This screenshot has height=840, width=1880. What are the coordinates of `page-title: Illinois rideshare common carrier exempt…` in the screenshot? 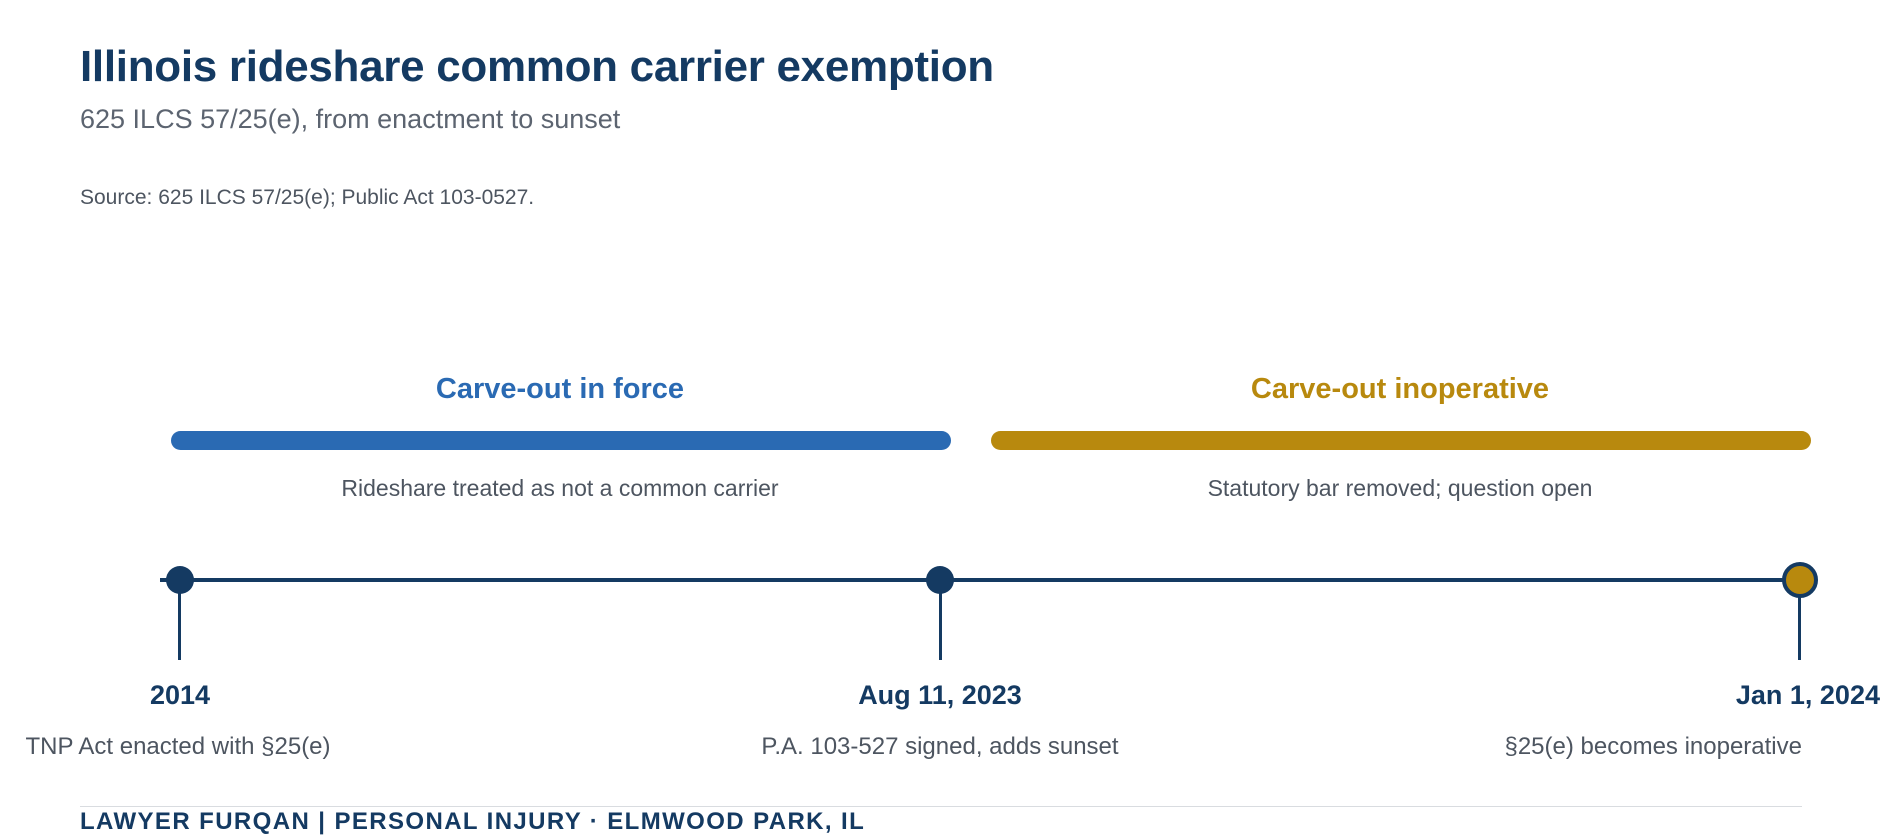 It's located at (537, 66).